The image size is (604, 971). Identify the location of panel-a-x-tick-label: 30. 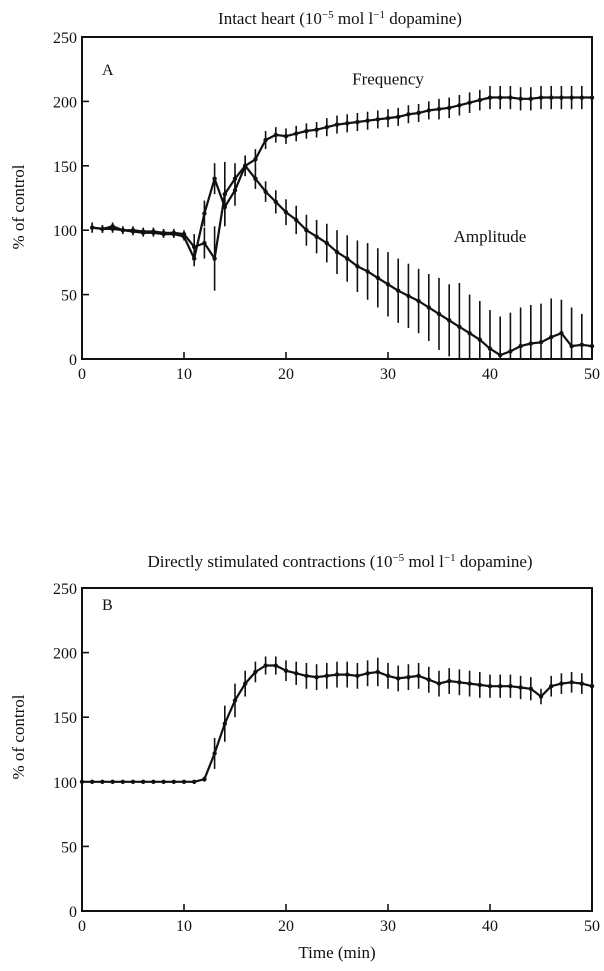
(388, 374).